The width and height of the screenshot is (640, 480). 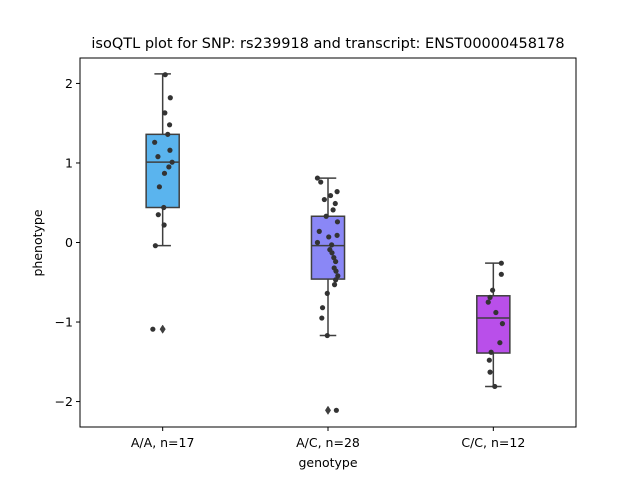 What do you see at coordinates (163, 442) in the screenshot?
I see `x-tick-label: A/A, n=17` at bounding box center [163, 442].